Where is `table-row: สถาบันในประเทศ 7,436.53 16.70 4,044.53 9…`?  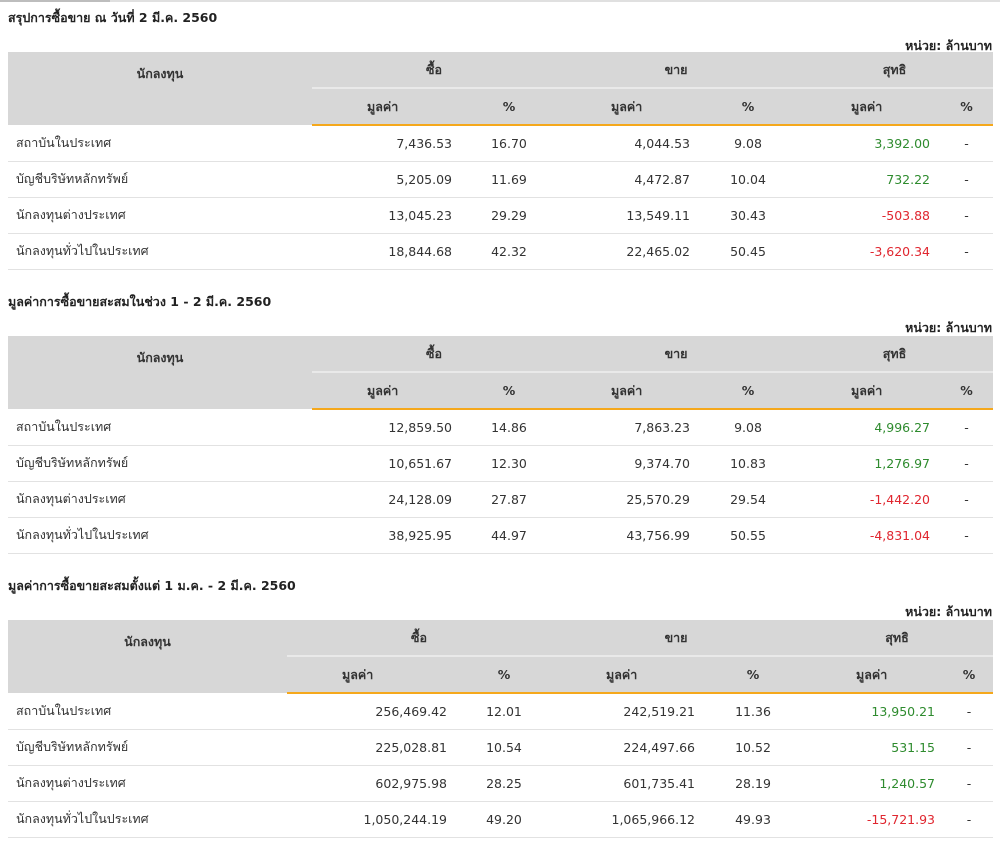
table-row: สถาบันในประเทศ 7,436.53 16.70 4,044.53 9… is located at coordinates (501, 143).